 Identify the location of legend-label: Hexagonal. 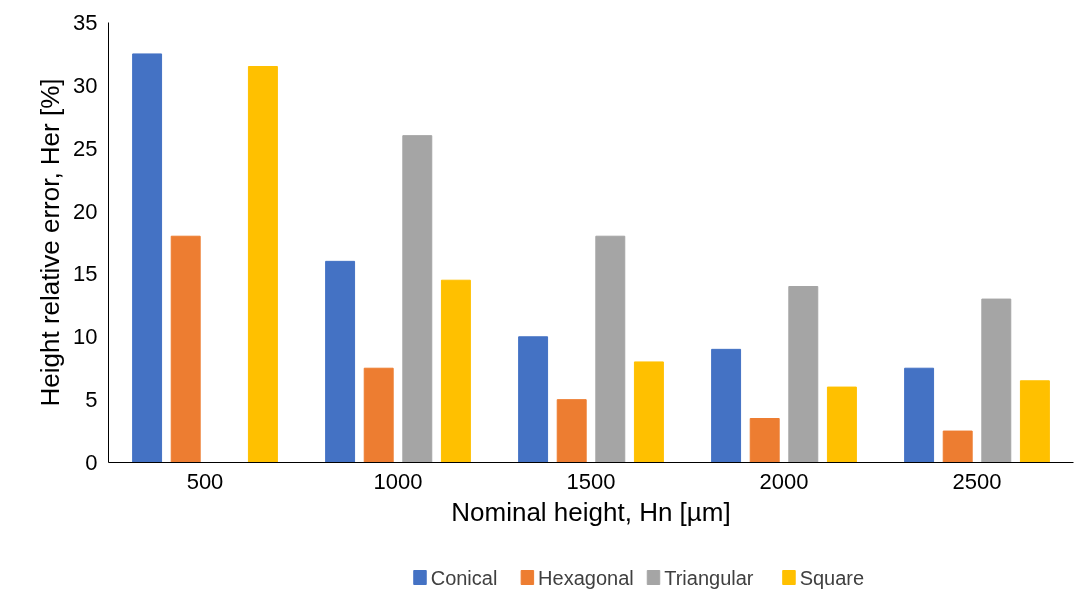
(586, 577).